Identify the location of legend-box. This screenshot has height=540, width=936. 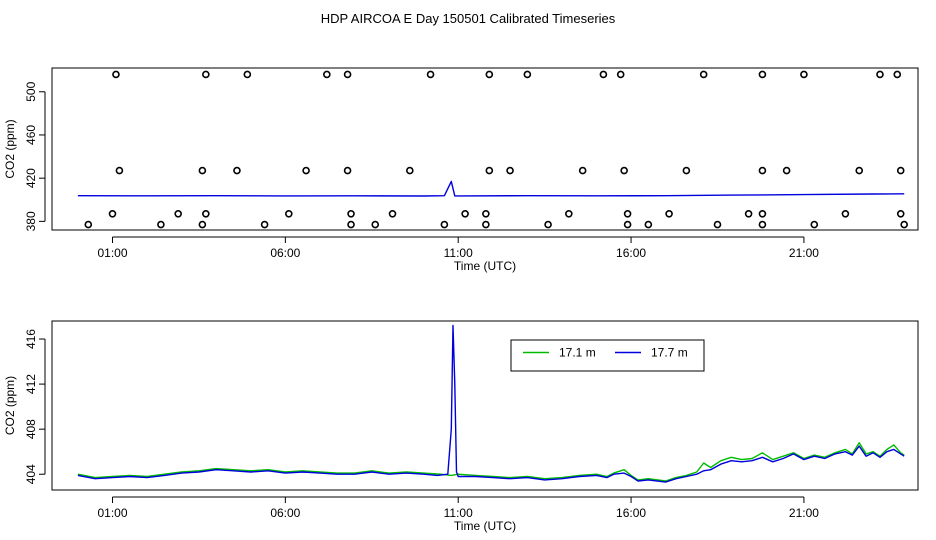
(607, 355).